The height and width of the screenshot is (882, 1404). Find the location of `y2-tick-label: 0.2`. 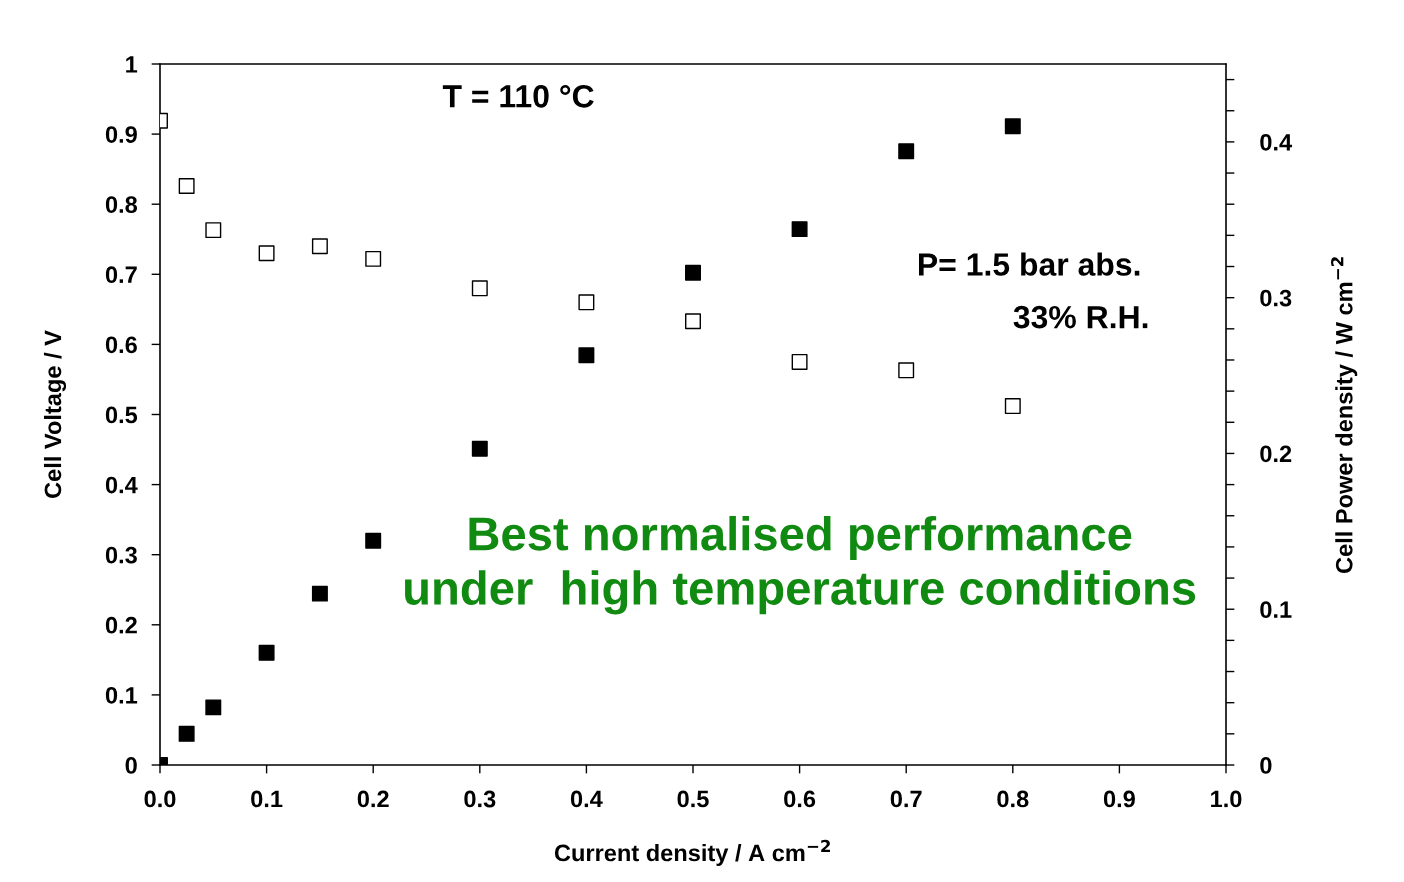

y2-tick-label: 0.2 is located at coordinates (1276, 454).